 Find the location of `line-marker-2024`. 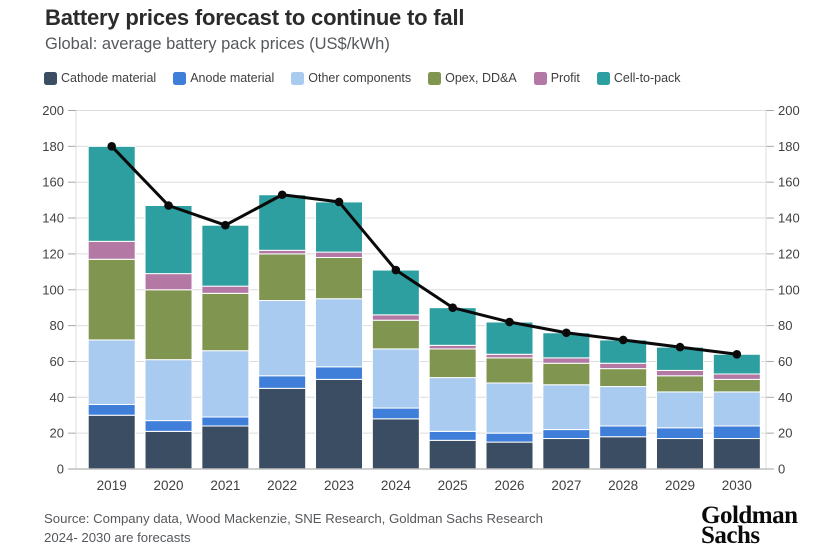

line-marker-2024 is located at coordinates (396, 270).